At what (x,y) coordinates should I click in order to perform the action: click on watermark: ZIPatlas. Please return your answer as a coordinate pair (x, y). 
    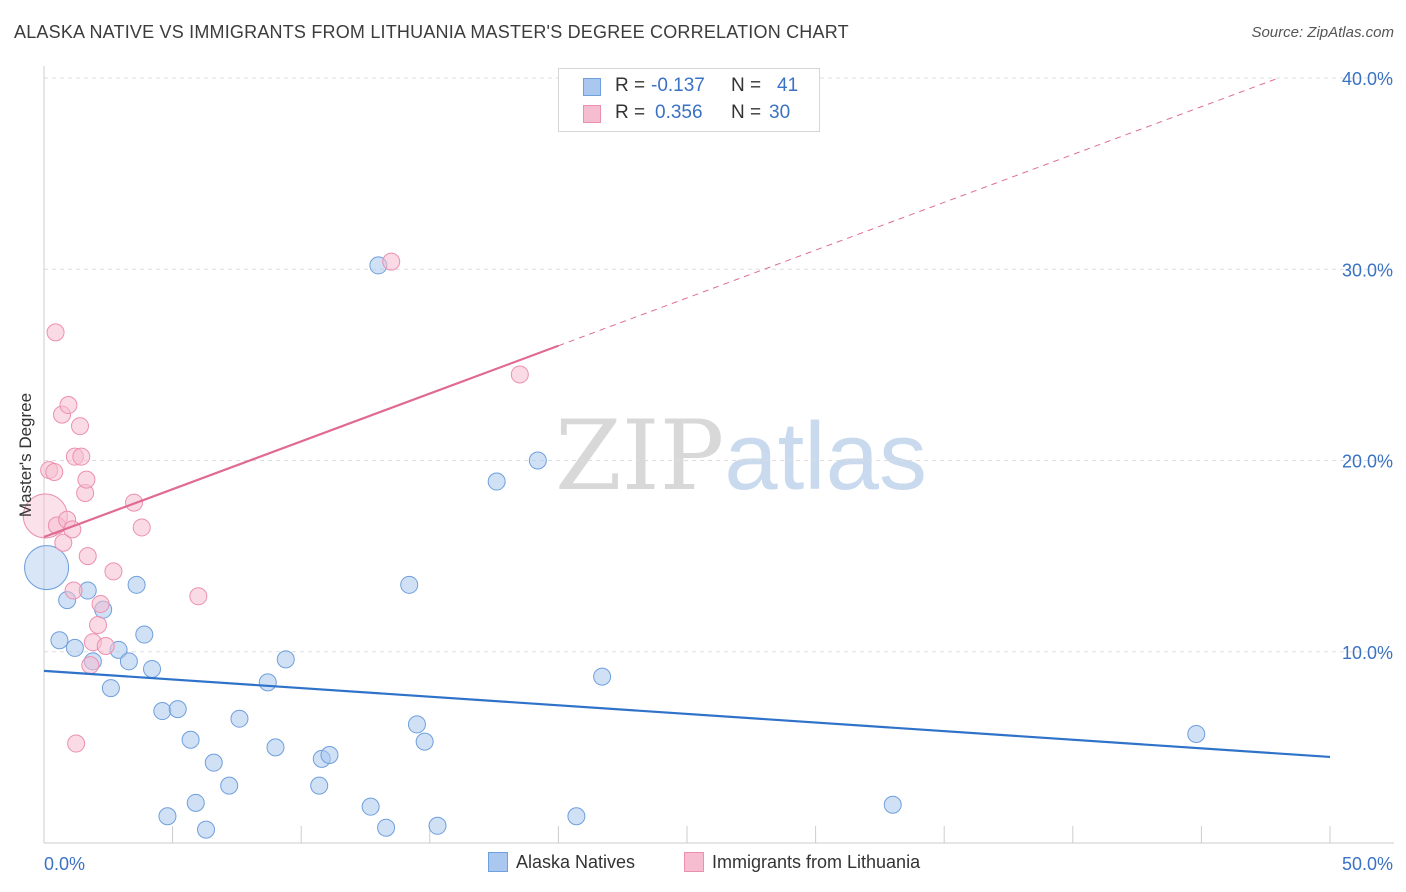
    Looking at the image, I should click on (741, 456).